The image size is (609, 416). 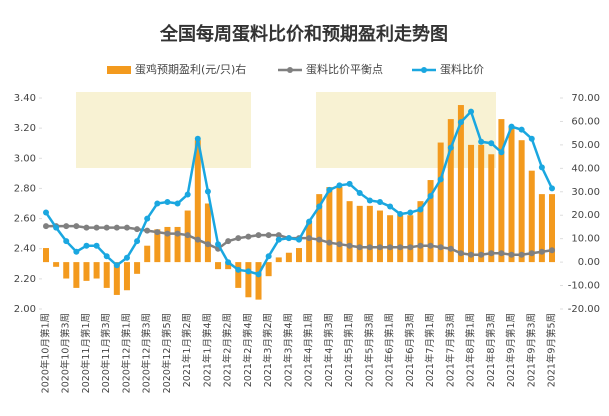 What do you see at coordinates (66, 353) in the screenshot?
I see `x-tick-label: 2020年10月第3周` at bounding box center [66, 353].